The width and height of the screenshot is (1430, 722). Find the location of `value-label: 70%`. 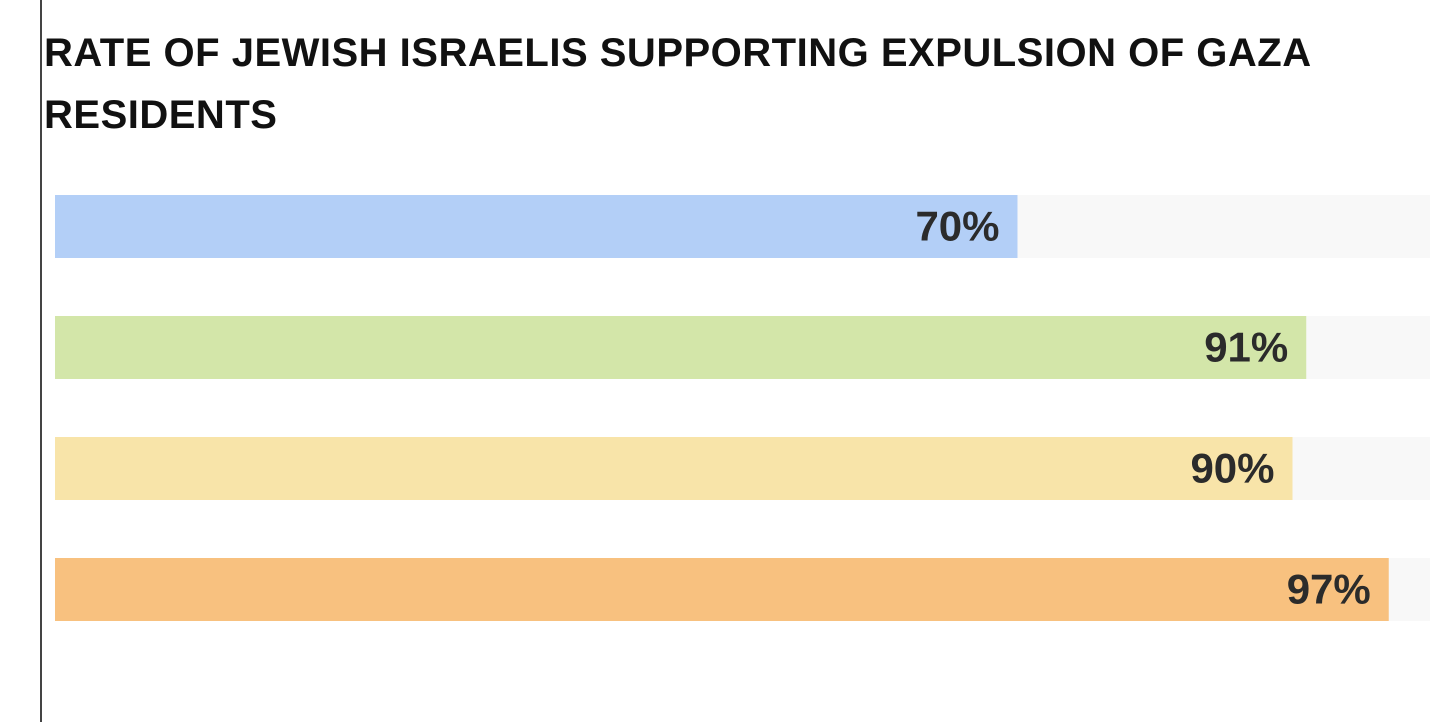

value-label: 70% is located at coordinates (957, 226).